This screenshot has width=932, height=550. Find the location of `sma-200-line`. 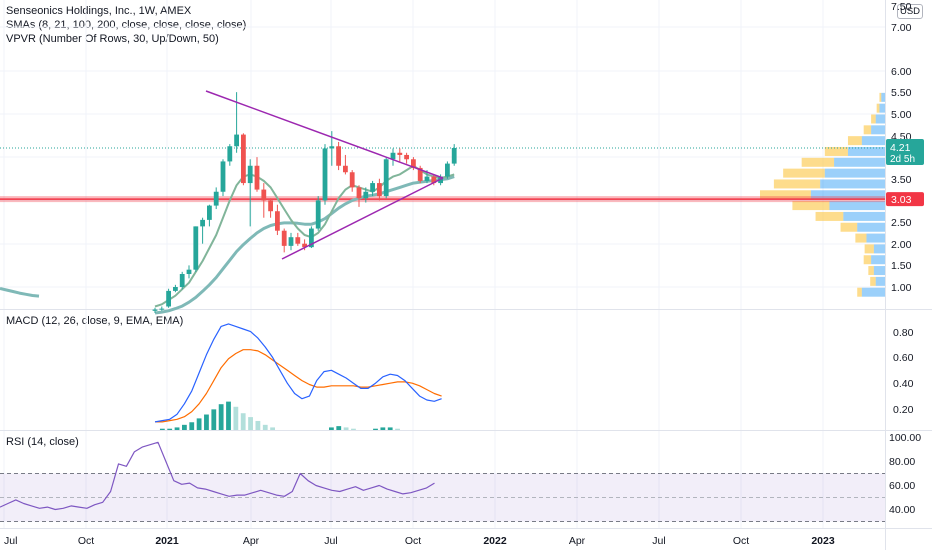

sma-200-line is located at coordinates (20, 292).